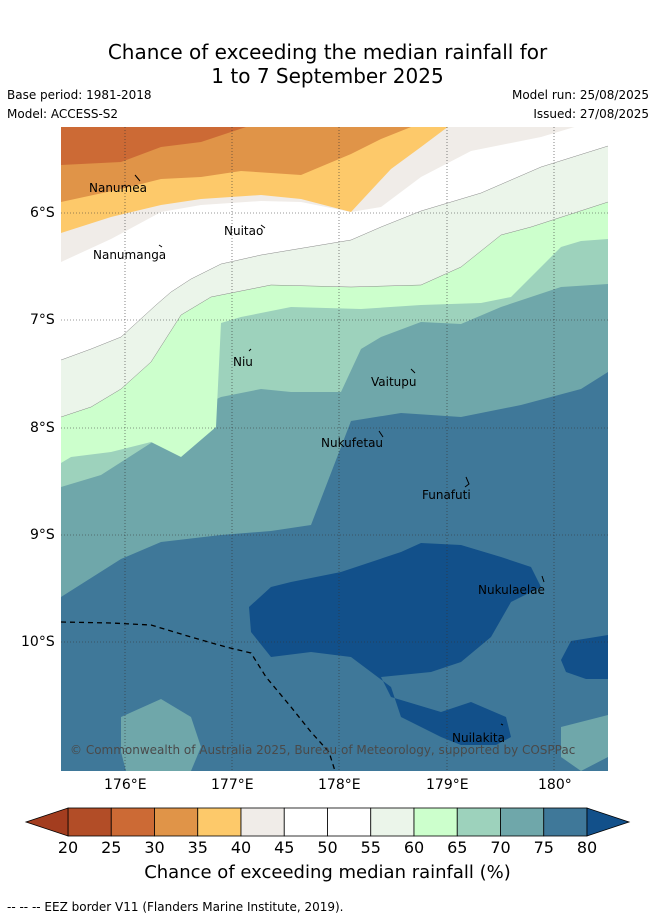 This screenshot has width=655, height=919. Describe the element at coordinates (198, 696) in the screenshot. I see `eez-border` at that location.